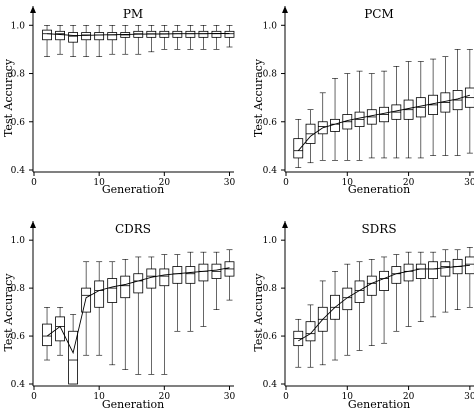  What do you see at coordinates (379, 14) in the screenshot?
I see `panel-title: PCM` at bounding box center [379, 14].